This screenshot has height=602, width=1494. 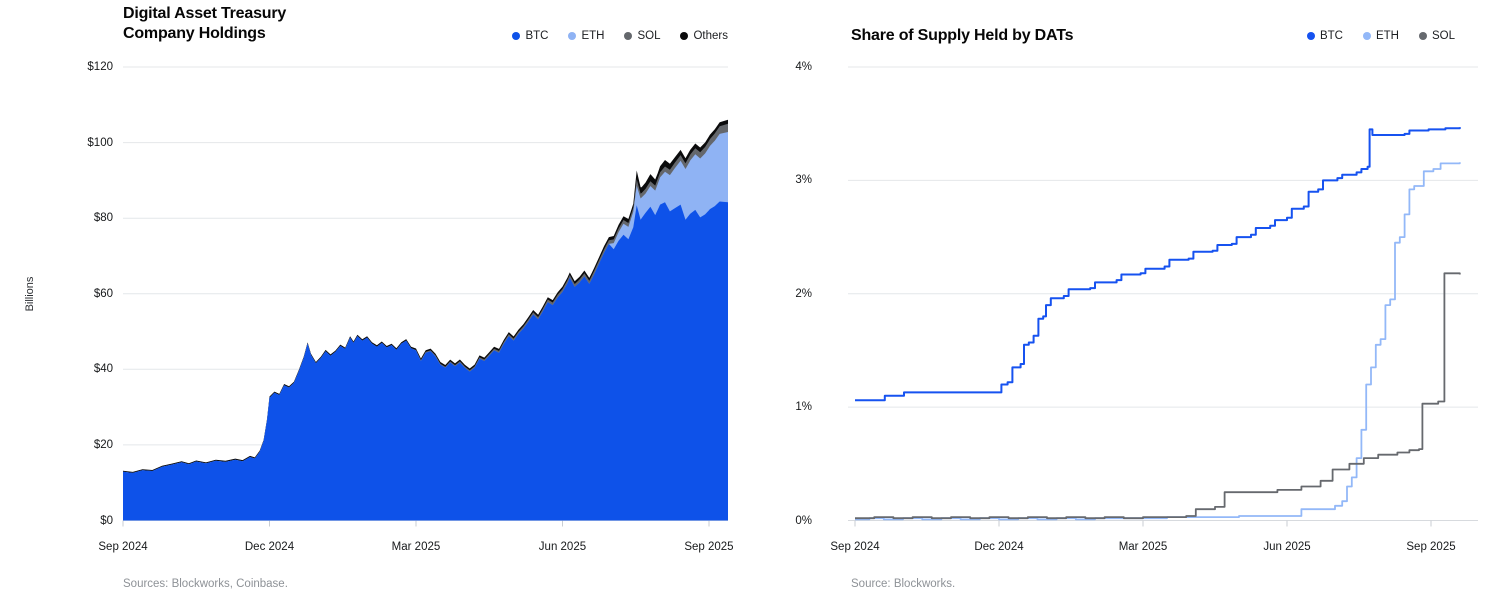 I want to click on supply-share-legend: BTC ETH SOL, so click(x=1155, y=36).